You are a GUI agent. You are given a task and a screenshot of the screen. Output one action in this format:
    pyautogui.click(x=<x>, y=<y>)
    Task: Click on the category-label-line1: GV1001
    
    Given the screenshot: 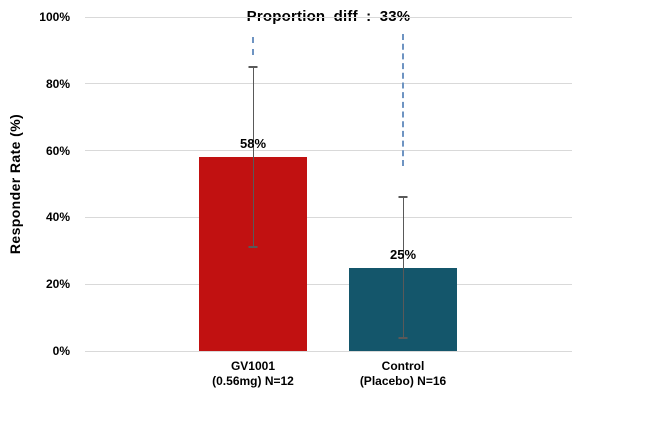 What is the action you would take?
    pyautogui.click(x=253, y=366)
    